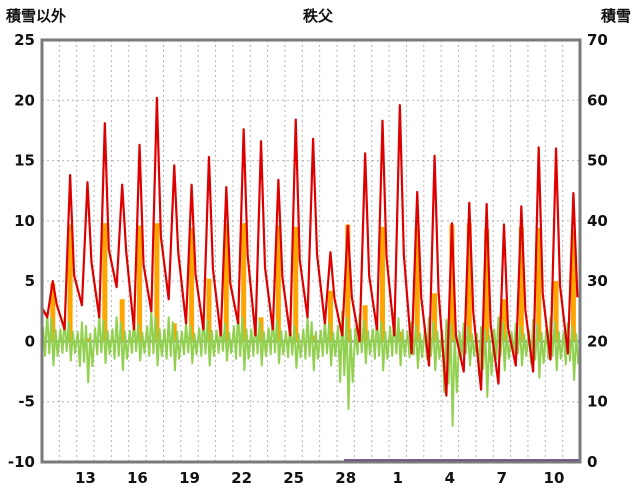 The height and width of the screenshot is (501, 636). I want to click on svg-text: 28, so click(345, 478).